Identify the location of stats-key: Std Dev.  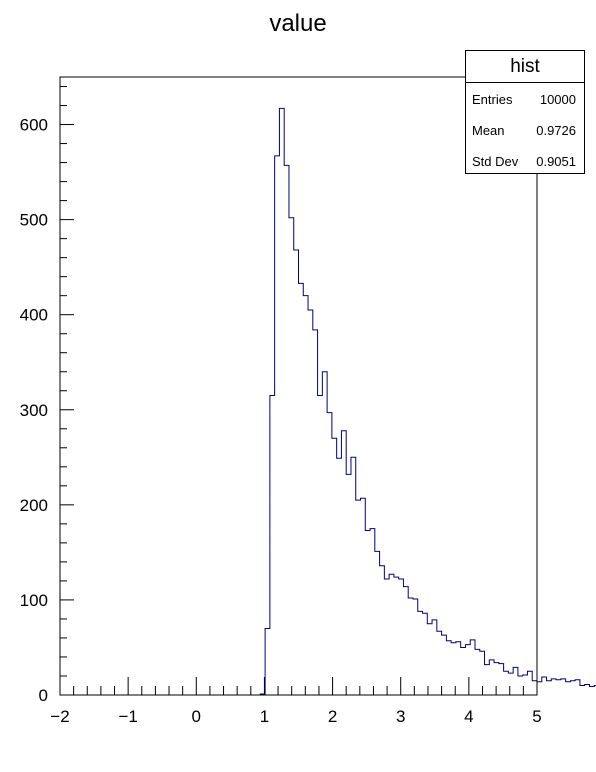
(495, 161).